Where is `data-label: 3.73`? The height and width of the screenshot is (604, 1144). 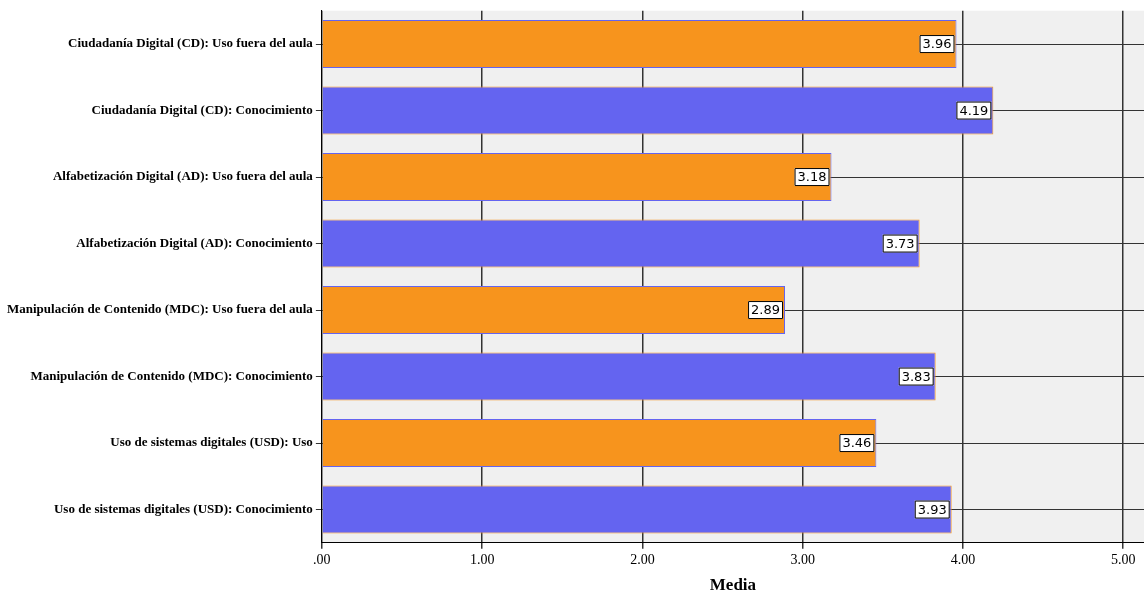 data-label: 3.73 is located at coordinates (900, 243).